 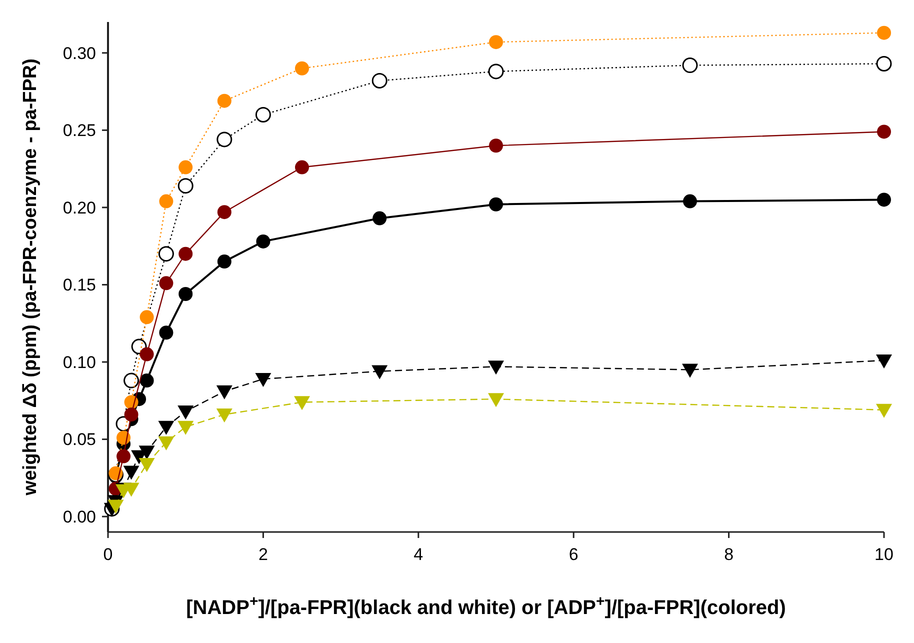 I want to click on y-tick-label: 0.10, so click(x=79, y=362).